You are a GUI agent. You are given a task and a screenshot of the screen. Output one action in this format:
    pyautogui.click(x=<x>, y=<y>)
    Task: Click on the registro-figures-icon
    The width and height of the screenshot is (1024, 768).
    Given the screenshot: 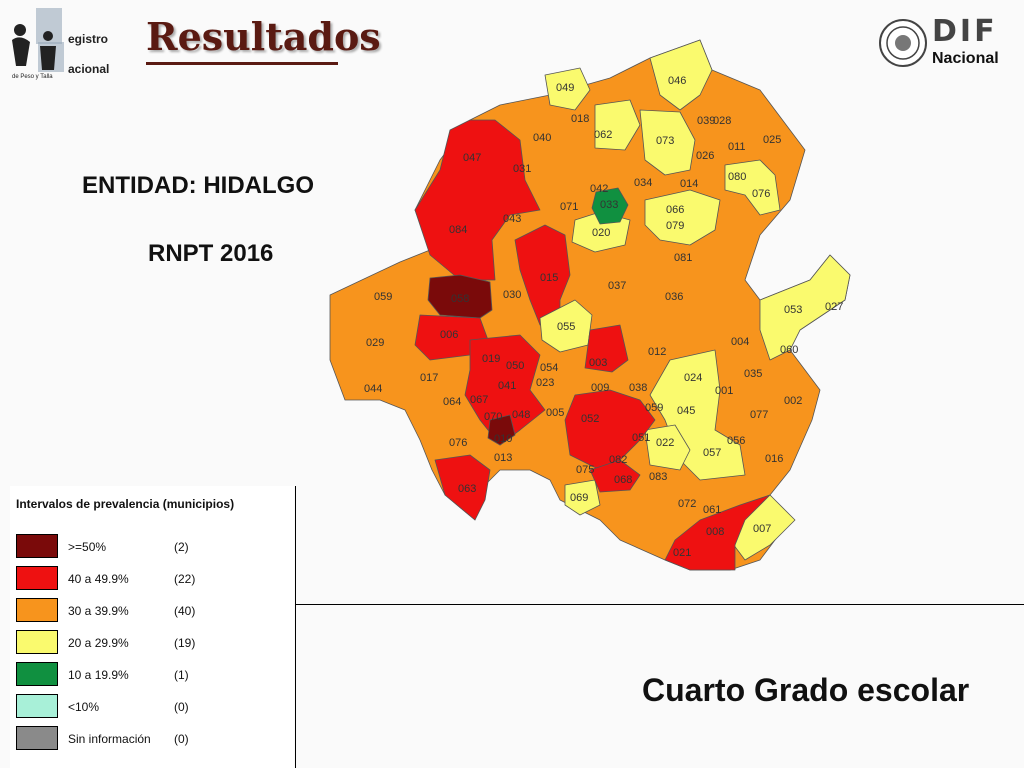 What is the action you would take?
    pyautogui.click(x=38, y=40)
    